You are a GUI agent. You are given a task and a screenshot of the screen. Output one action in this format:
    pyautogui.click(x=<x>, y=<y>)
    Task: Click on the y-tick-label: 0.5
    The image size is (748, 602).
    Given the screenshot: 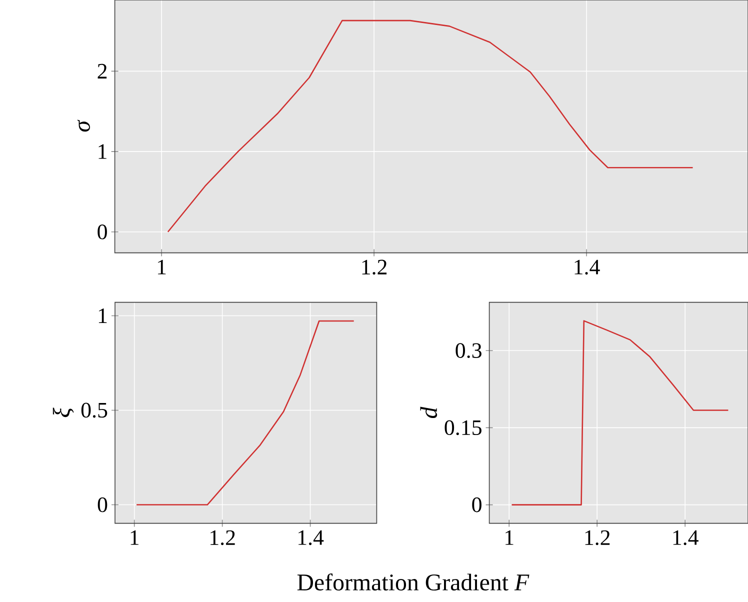 What is the action you would take?
    pyautogui.click(x=94, y=410)
    